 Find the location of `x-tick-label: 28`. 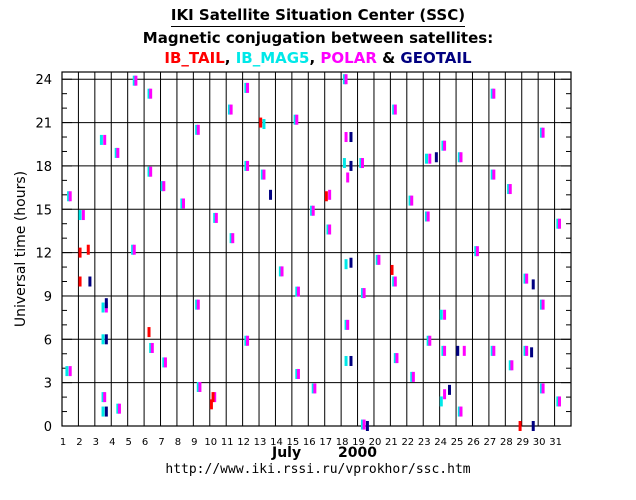

x-tick-label: 28 is located at coordinates (506, 442).